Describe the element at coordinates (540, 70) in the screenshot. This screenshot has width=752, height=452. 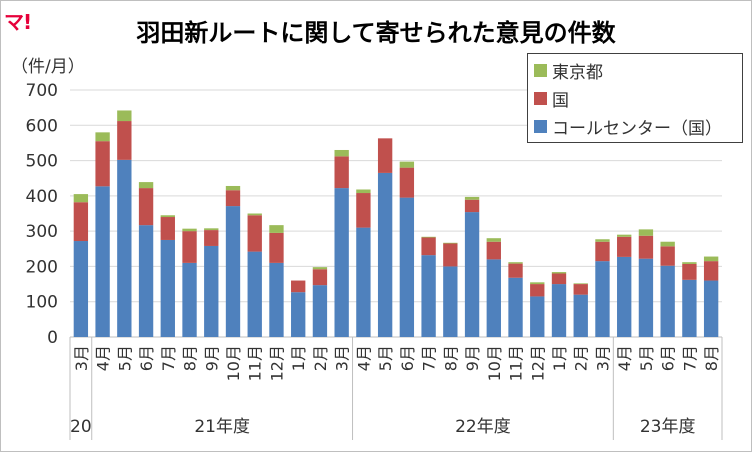
I see `legend-swatch-tokyo` at that location.